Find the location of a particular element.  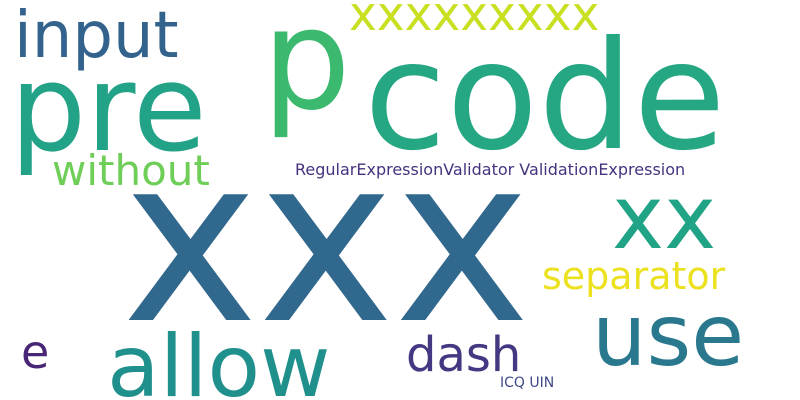

word-xxxxxxxxx: xxxxxxxxx is located at coordinates (474, 21).